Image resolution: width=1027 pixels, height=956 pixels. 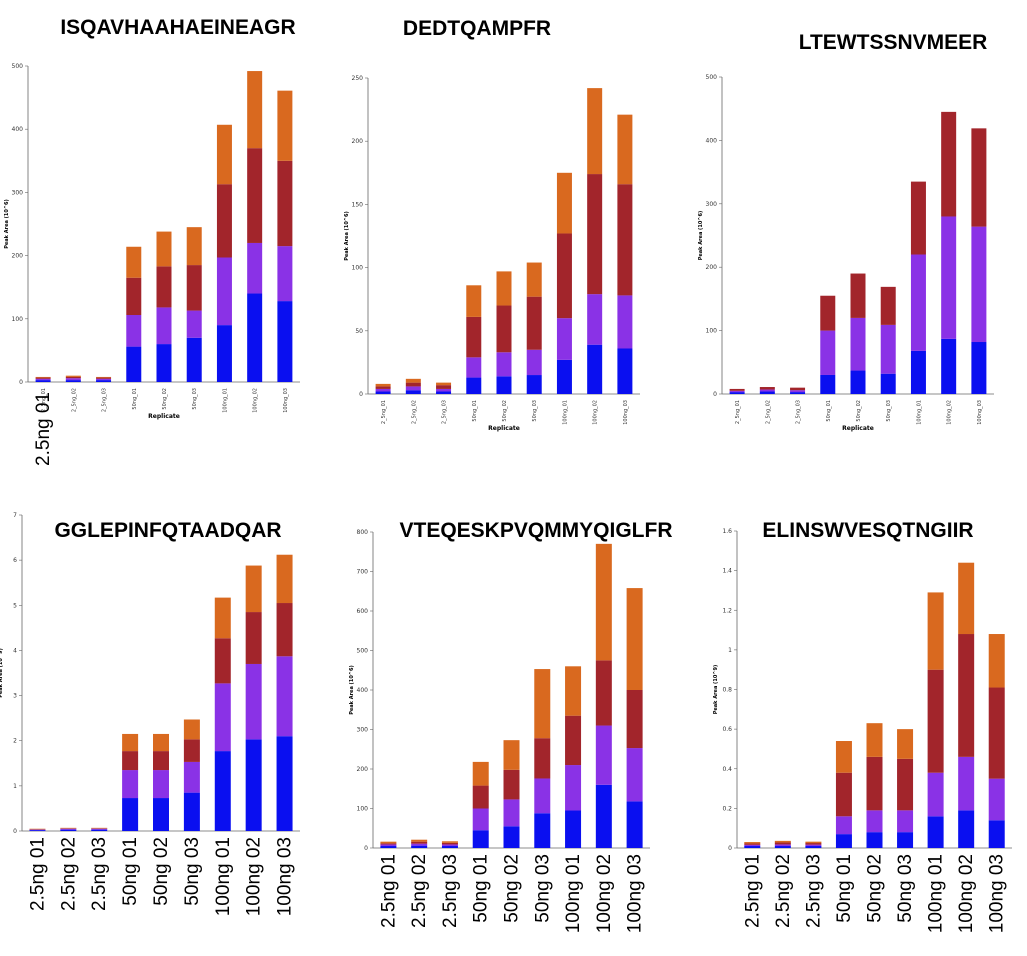 I want to click on x-tick-label: 2_5ng_01, so click(x=384, y=412).